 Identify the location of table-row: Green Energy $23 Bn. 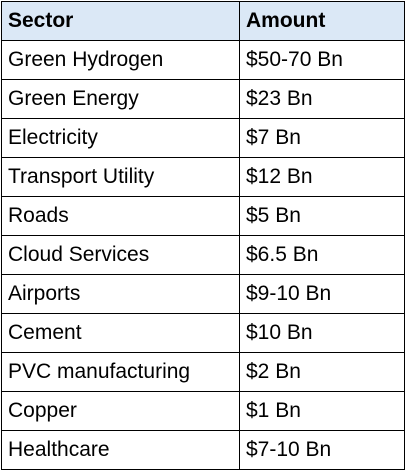
(203, 99).